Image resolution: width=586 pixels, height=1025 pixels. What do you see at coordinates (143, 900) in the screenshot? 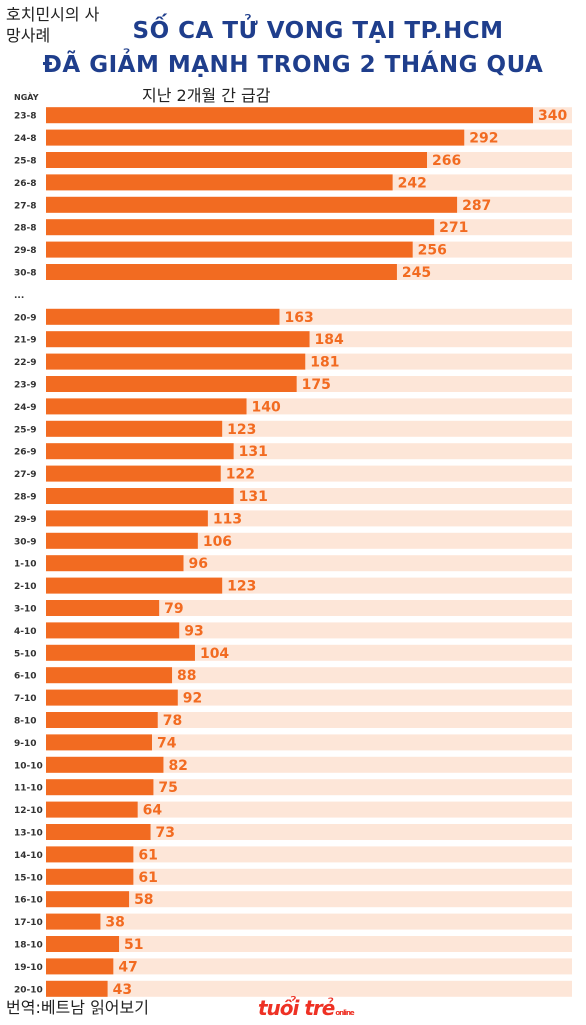
I see `value-label: 58` at bounding box center [143, 900].